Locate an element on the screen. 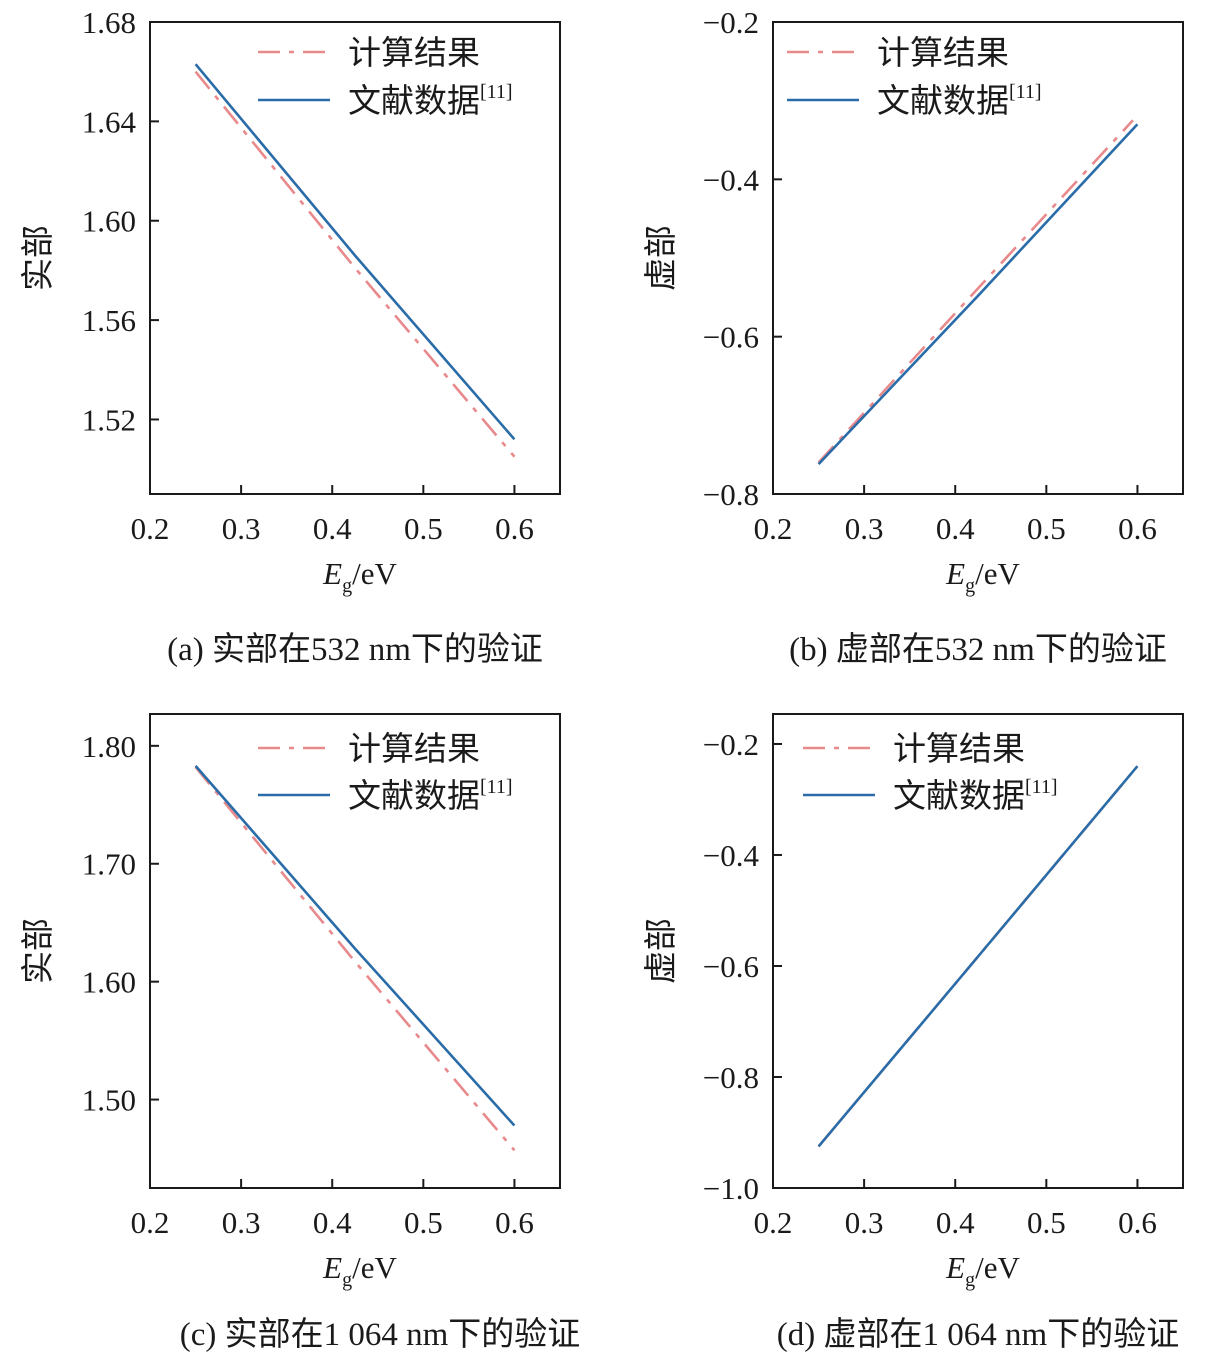  y-tick-label: −1.0 is located at coordinates (731, 1188).